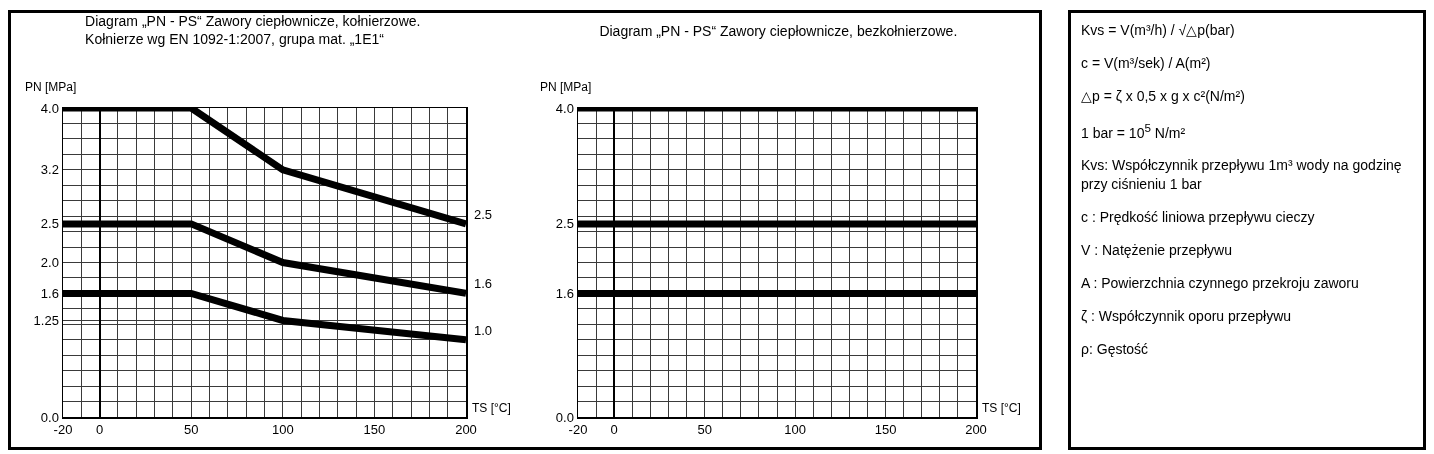  What do you see at coordinates (49, 263) in the screenshot?
I see `y-tick-label: 2.0` at bounding box center [49, 263].